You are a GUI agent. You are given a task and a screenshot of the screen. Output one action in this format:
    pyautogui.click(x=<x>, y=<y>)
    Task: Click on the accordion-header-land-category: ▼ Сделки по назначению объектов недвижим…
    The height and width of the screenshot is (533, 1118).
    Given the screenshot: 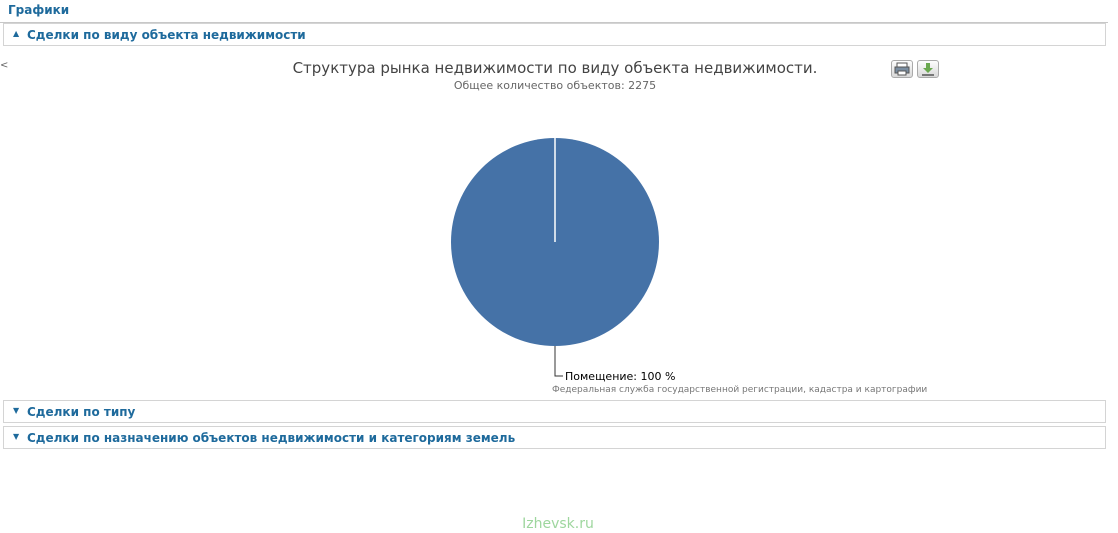 What is the action you would take?
    pyautogui.click(x=554, y=437)
    